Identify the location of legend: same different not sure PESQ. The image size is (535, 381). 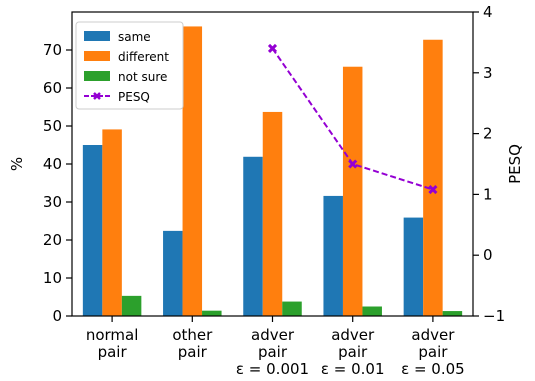
(129, 65).